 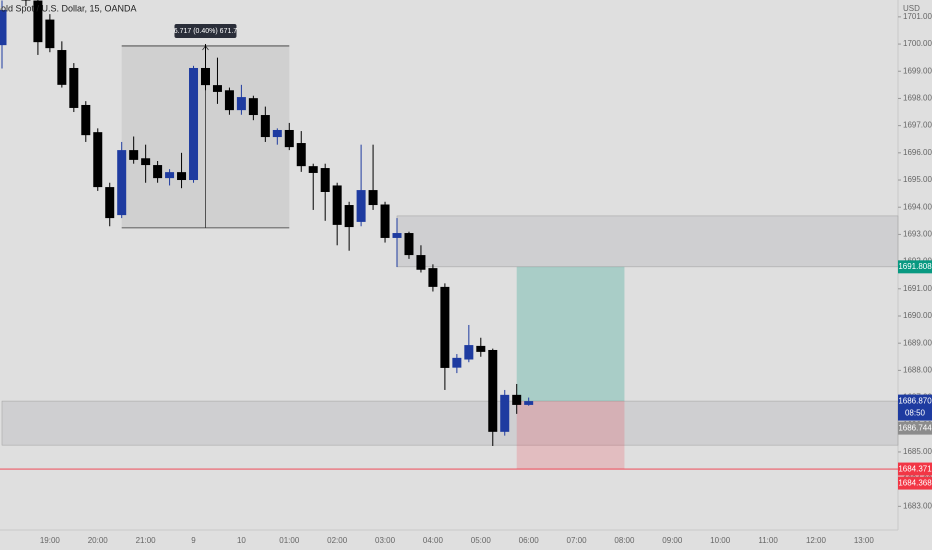 What do you see at coordinates (917, 451) in the screenshot?
I see `y-tick-label: 1685.000` at bounding box center [917, 451].